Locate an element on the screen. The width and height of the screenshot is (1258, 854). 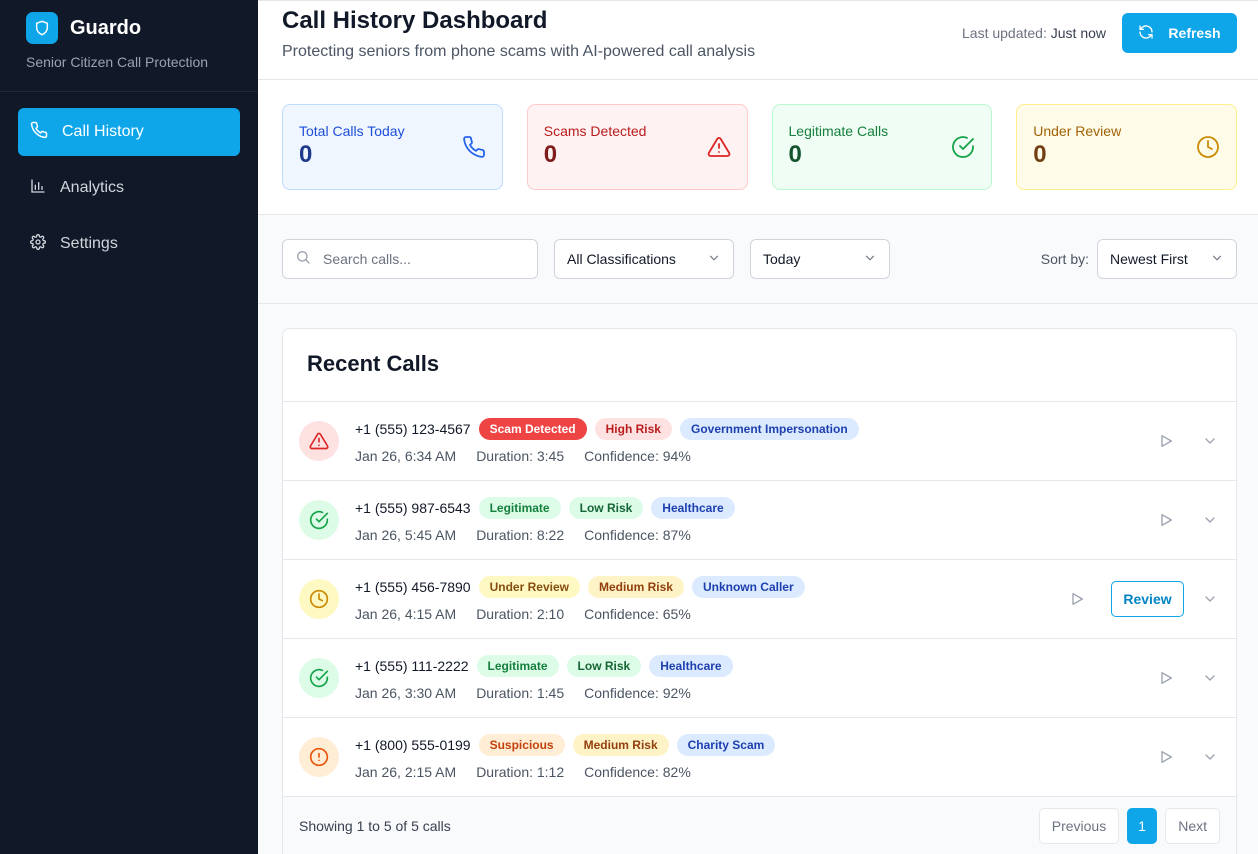
classification-select: All Classifications is located at coordinates (644, 259).